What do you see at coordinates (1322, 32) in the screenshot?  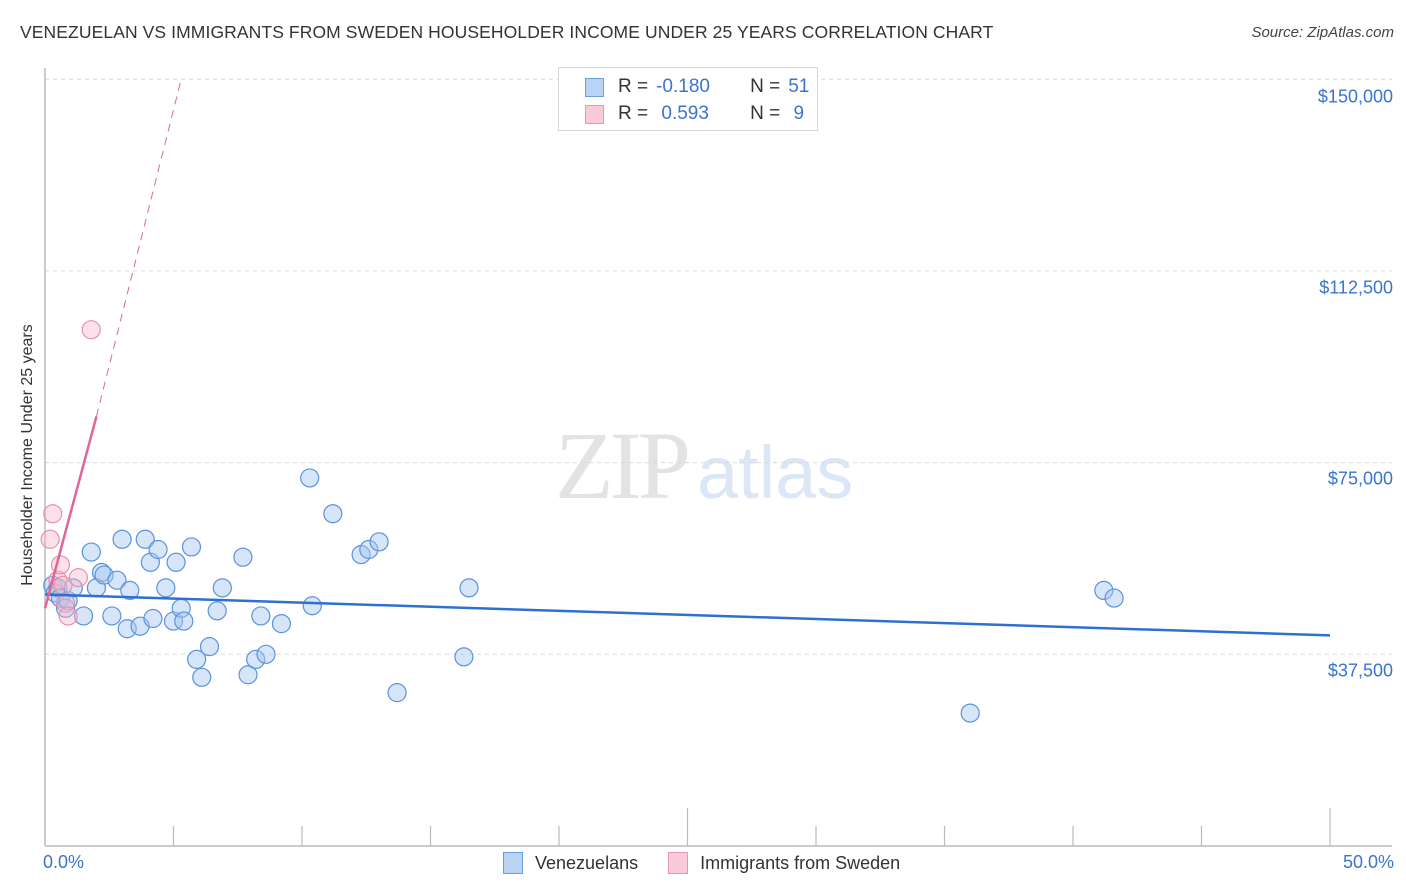 I see `source-label: Source: ZipAtlas.com` at bounding box center [1322, 32].